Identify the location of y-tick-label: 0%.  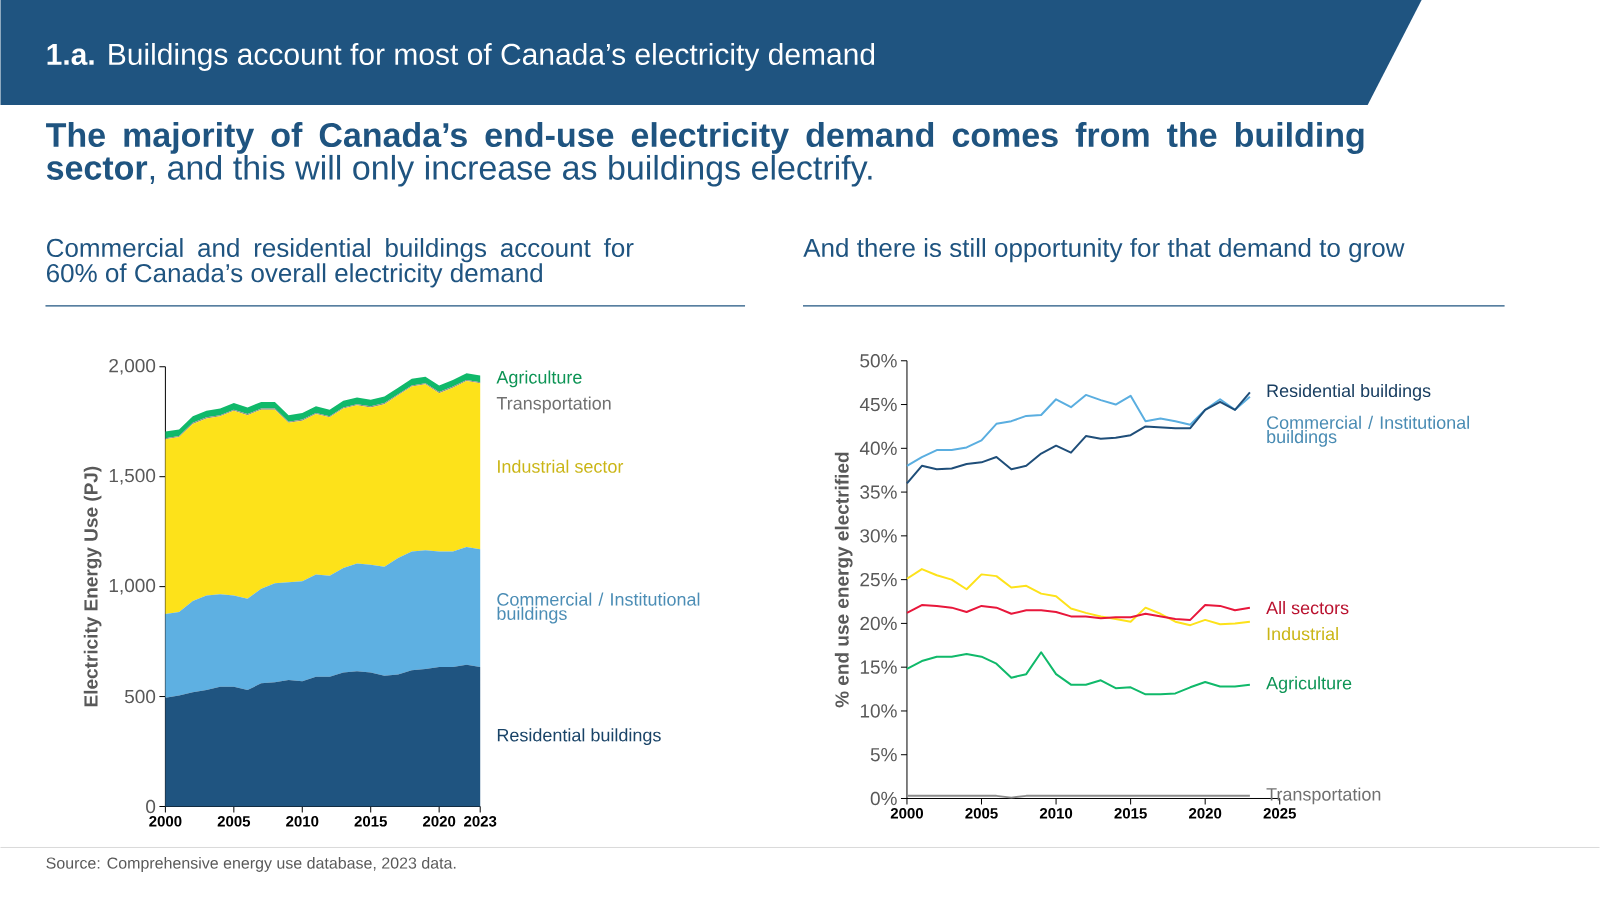
(883, 798).